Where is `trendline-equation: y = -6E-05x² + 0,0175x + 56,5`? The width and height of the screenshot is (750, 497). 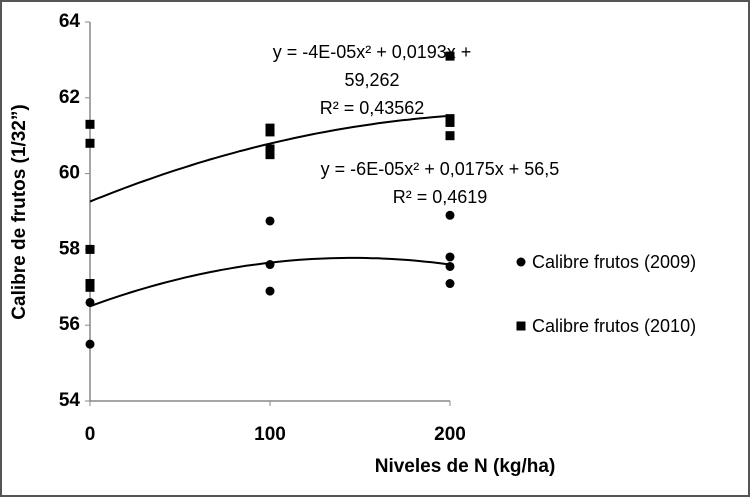 trendline-equation: y = -6E-05x² + 0,0175x + 56,5 is located at coordinates (440, 169).